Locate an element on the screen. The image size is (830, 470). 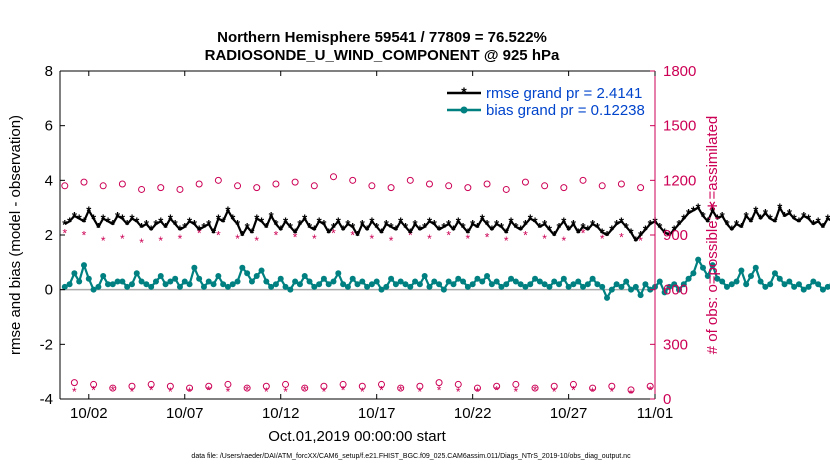
y-right-tick-label: 300 is located at coordinates (675, 344).